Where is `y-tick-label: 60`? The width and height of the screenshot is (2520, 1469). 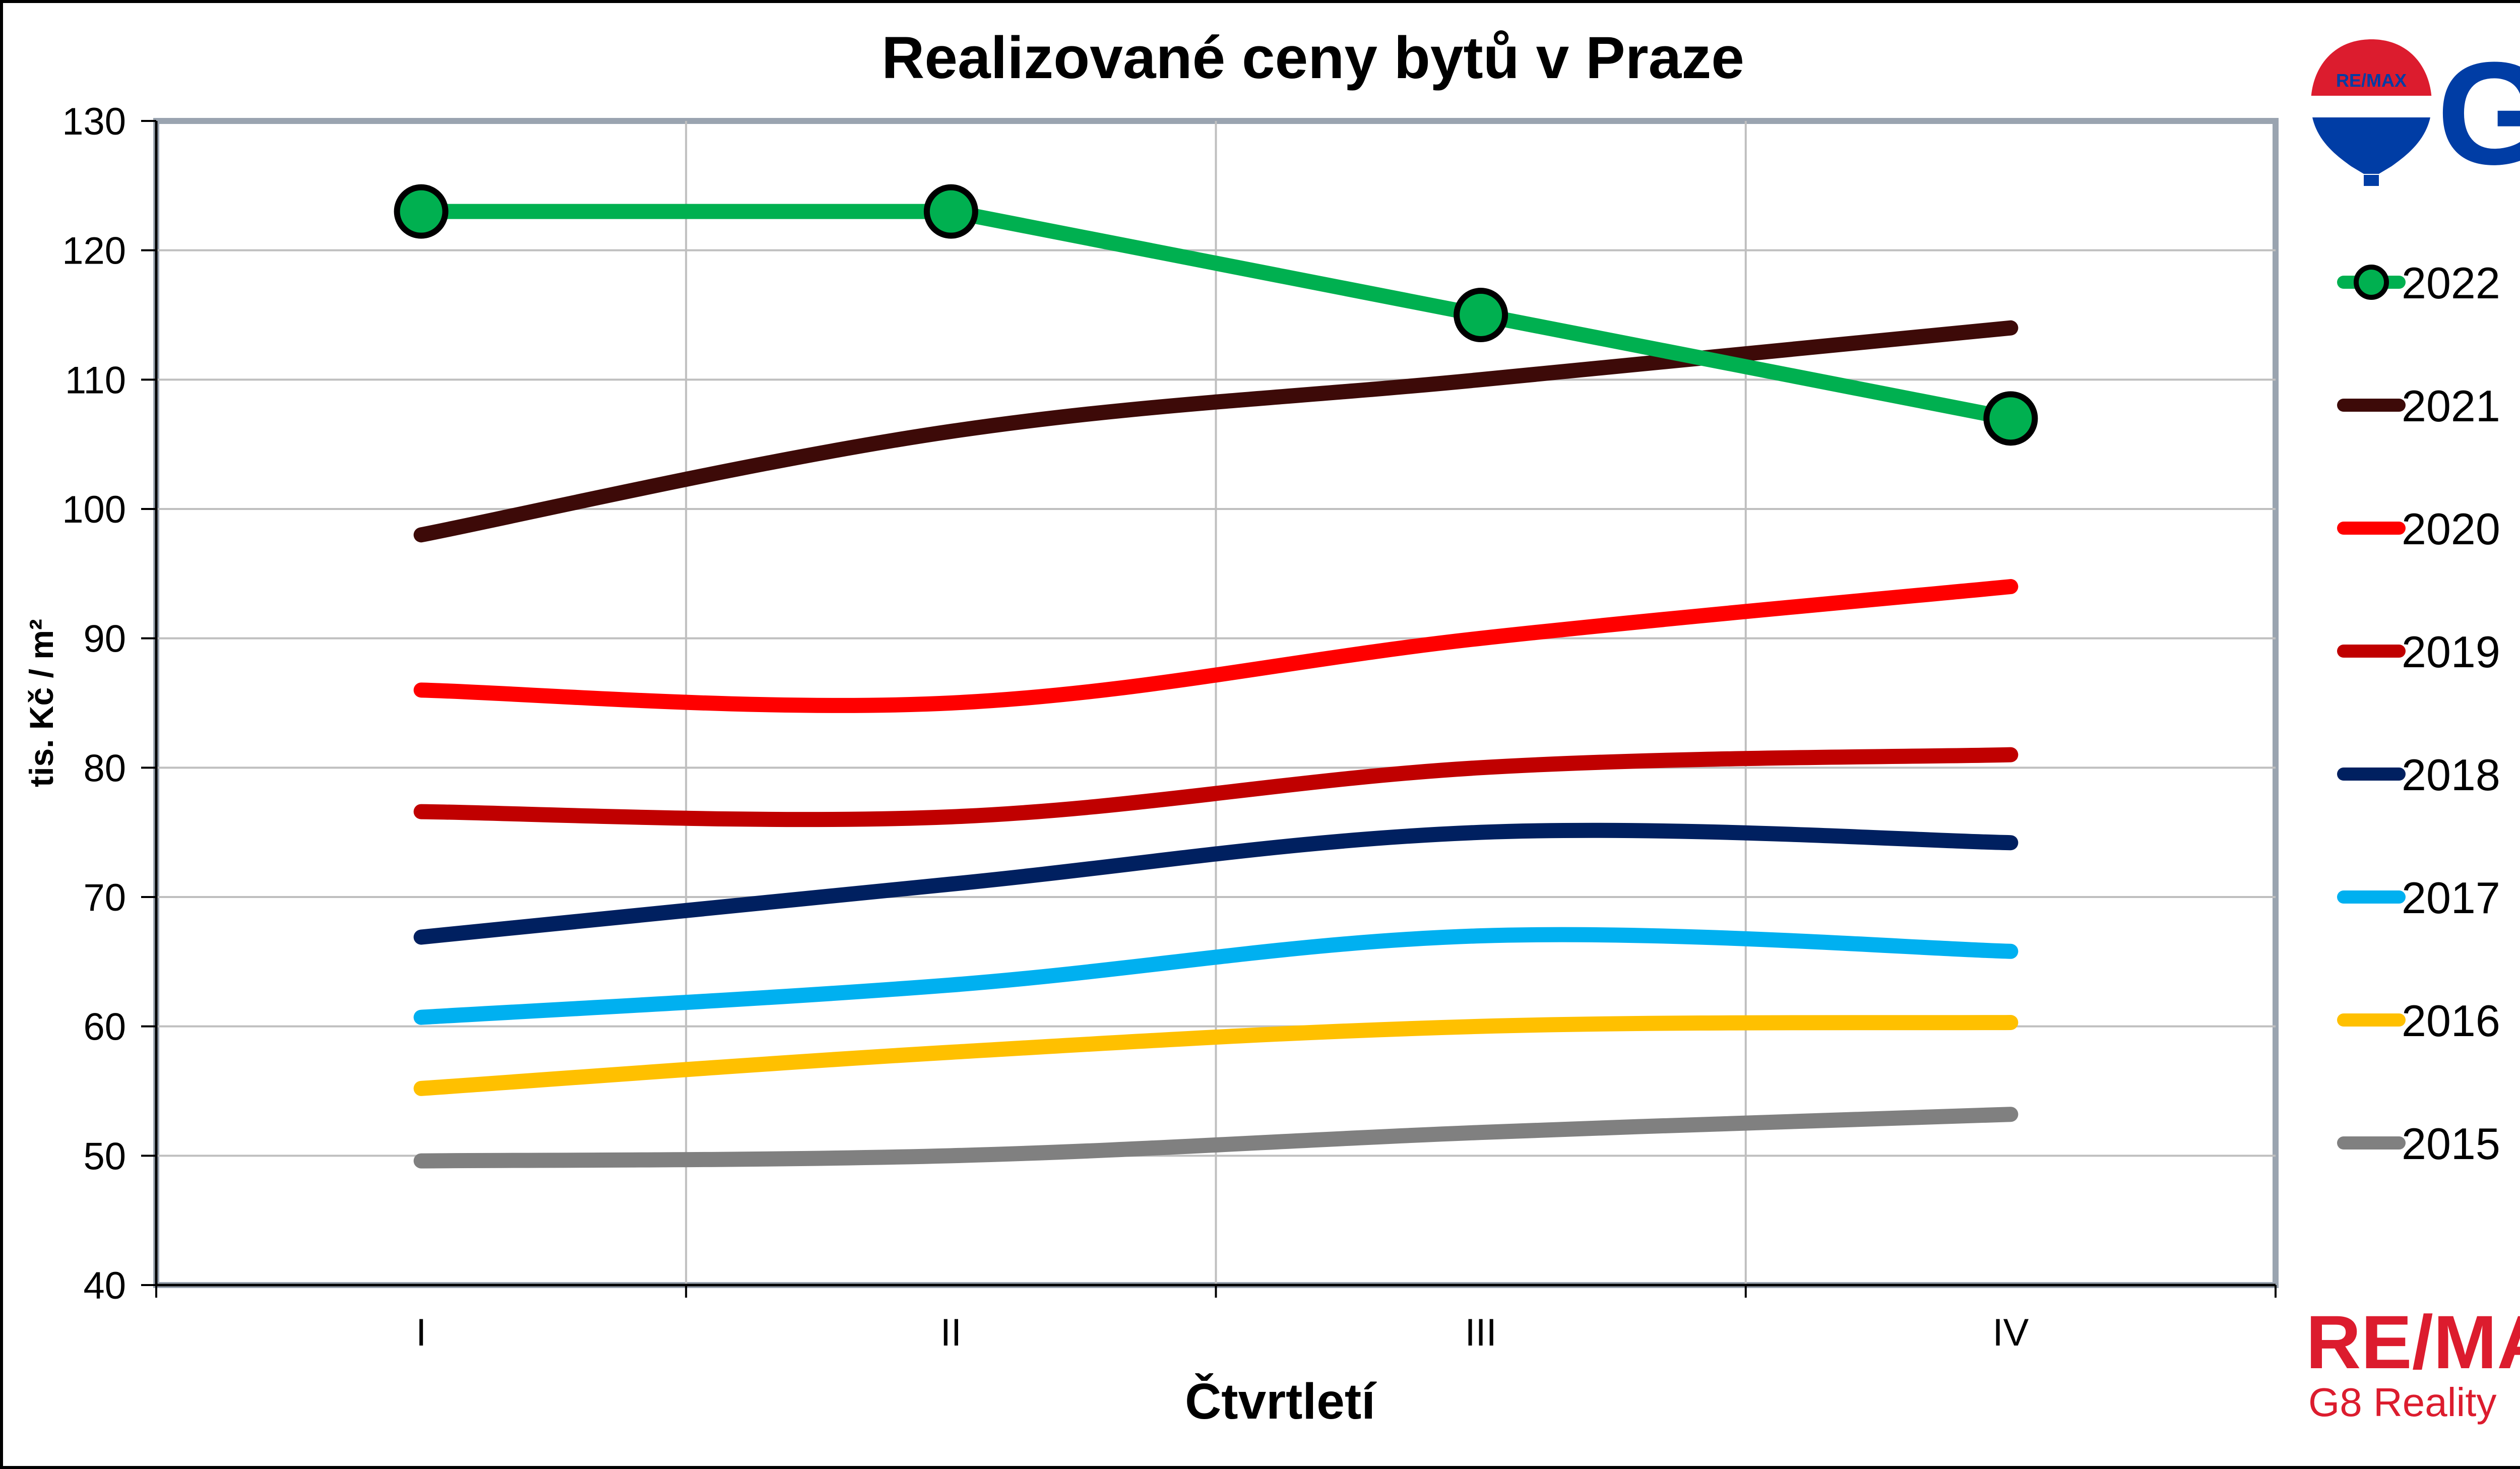 y-tick-label: 60 is located at coordinates (104, 1027).